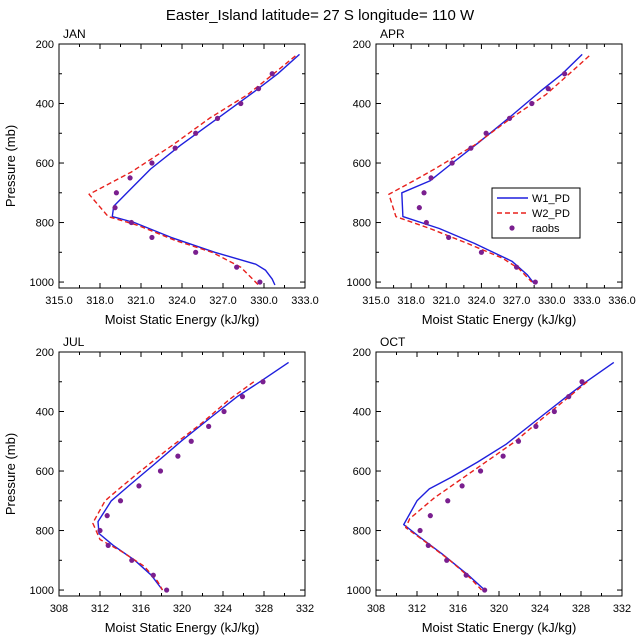 The height and width of the screenshot is (640, 640). What do you see at coordinates (74, 34) in the screenshot?
I see `panel-label: JAN` at bounding box center [74, 34].